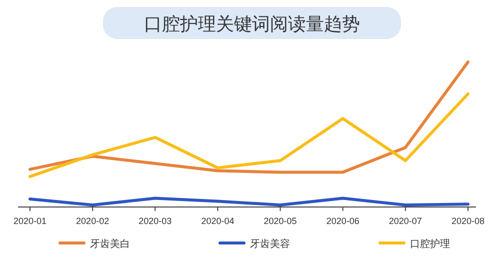 This screenshot has width=504, height=260. I want to click on title: 口腔护理关键词阅读量趋势, so click(252, 23).